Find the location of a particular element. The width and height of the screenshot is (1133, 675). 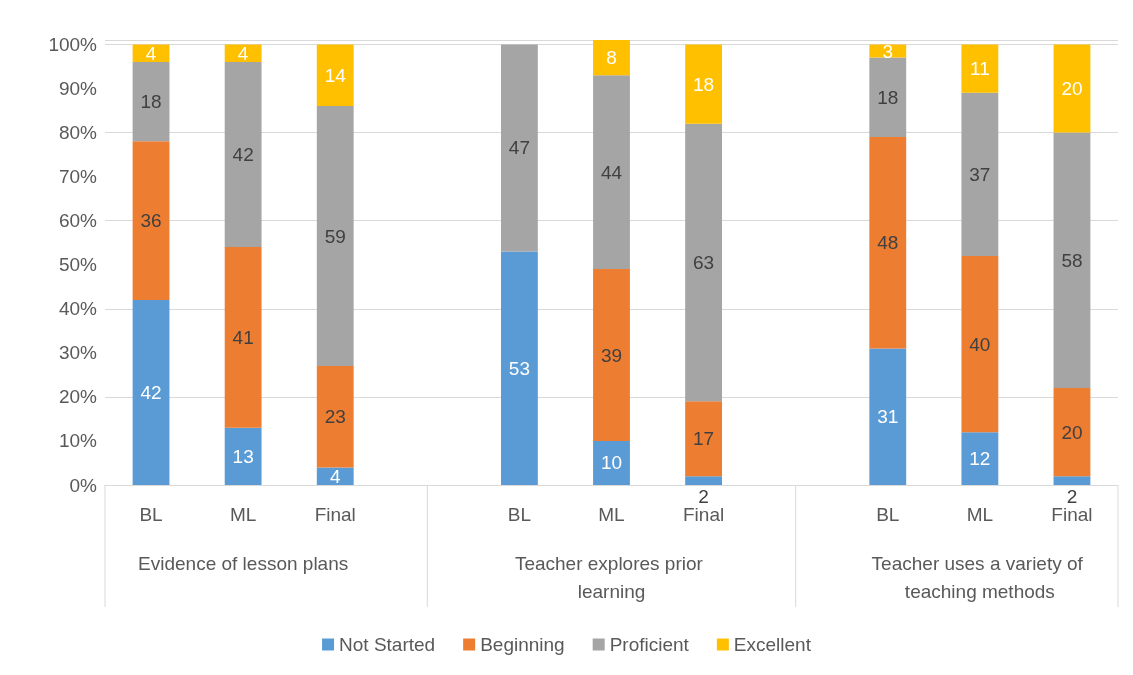

data-label: 17 is located at coordinates (704, 439).